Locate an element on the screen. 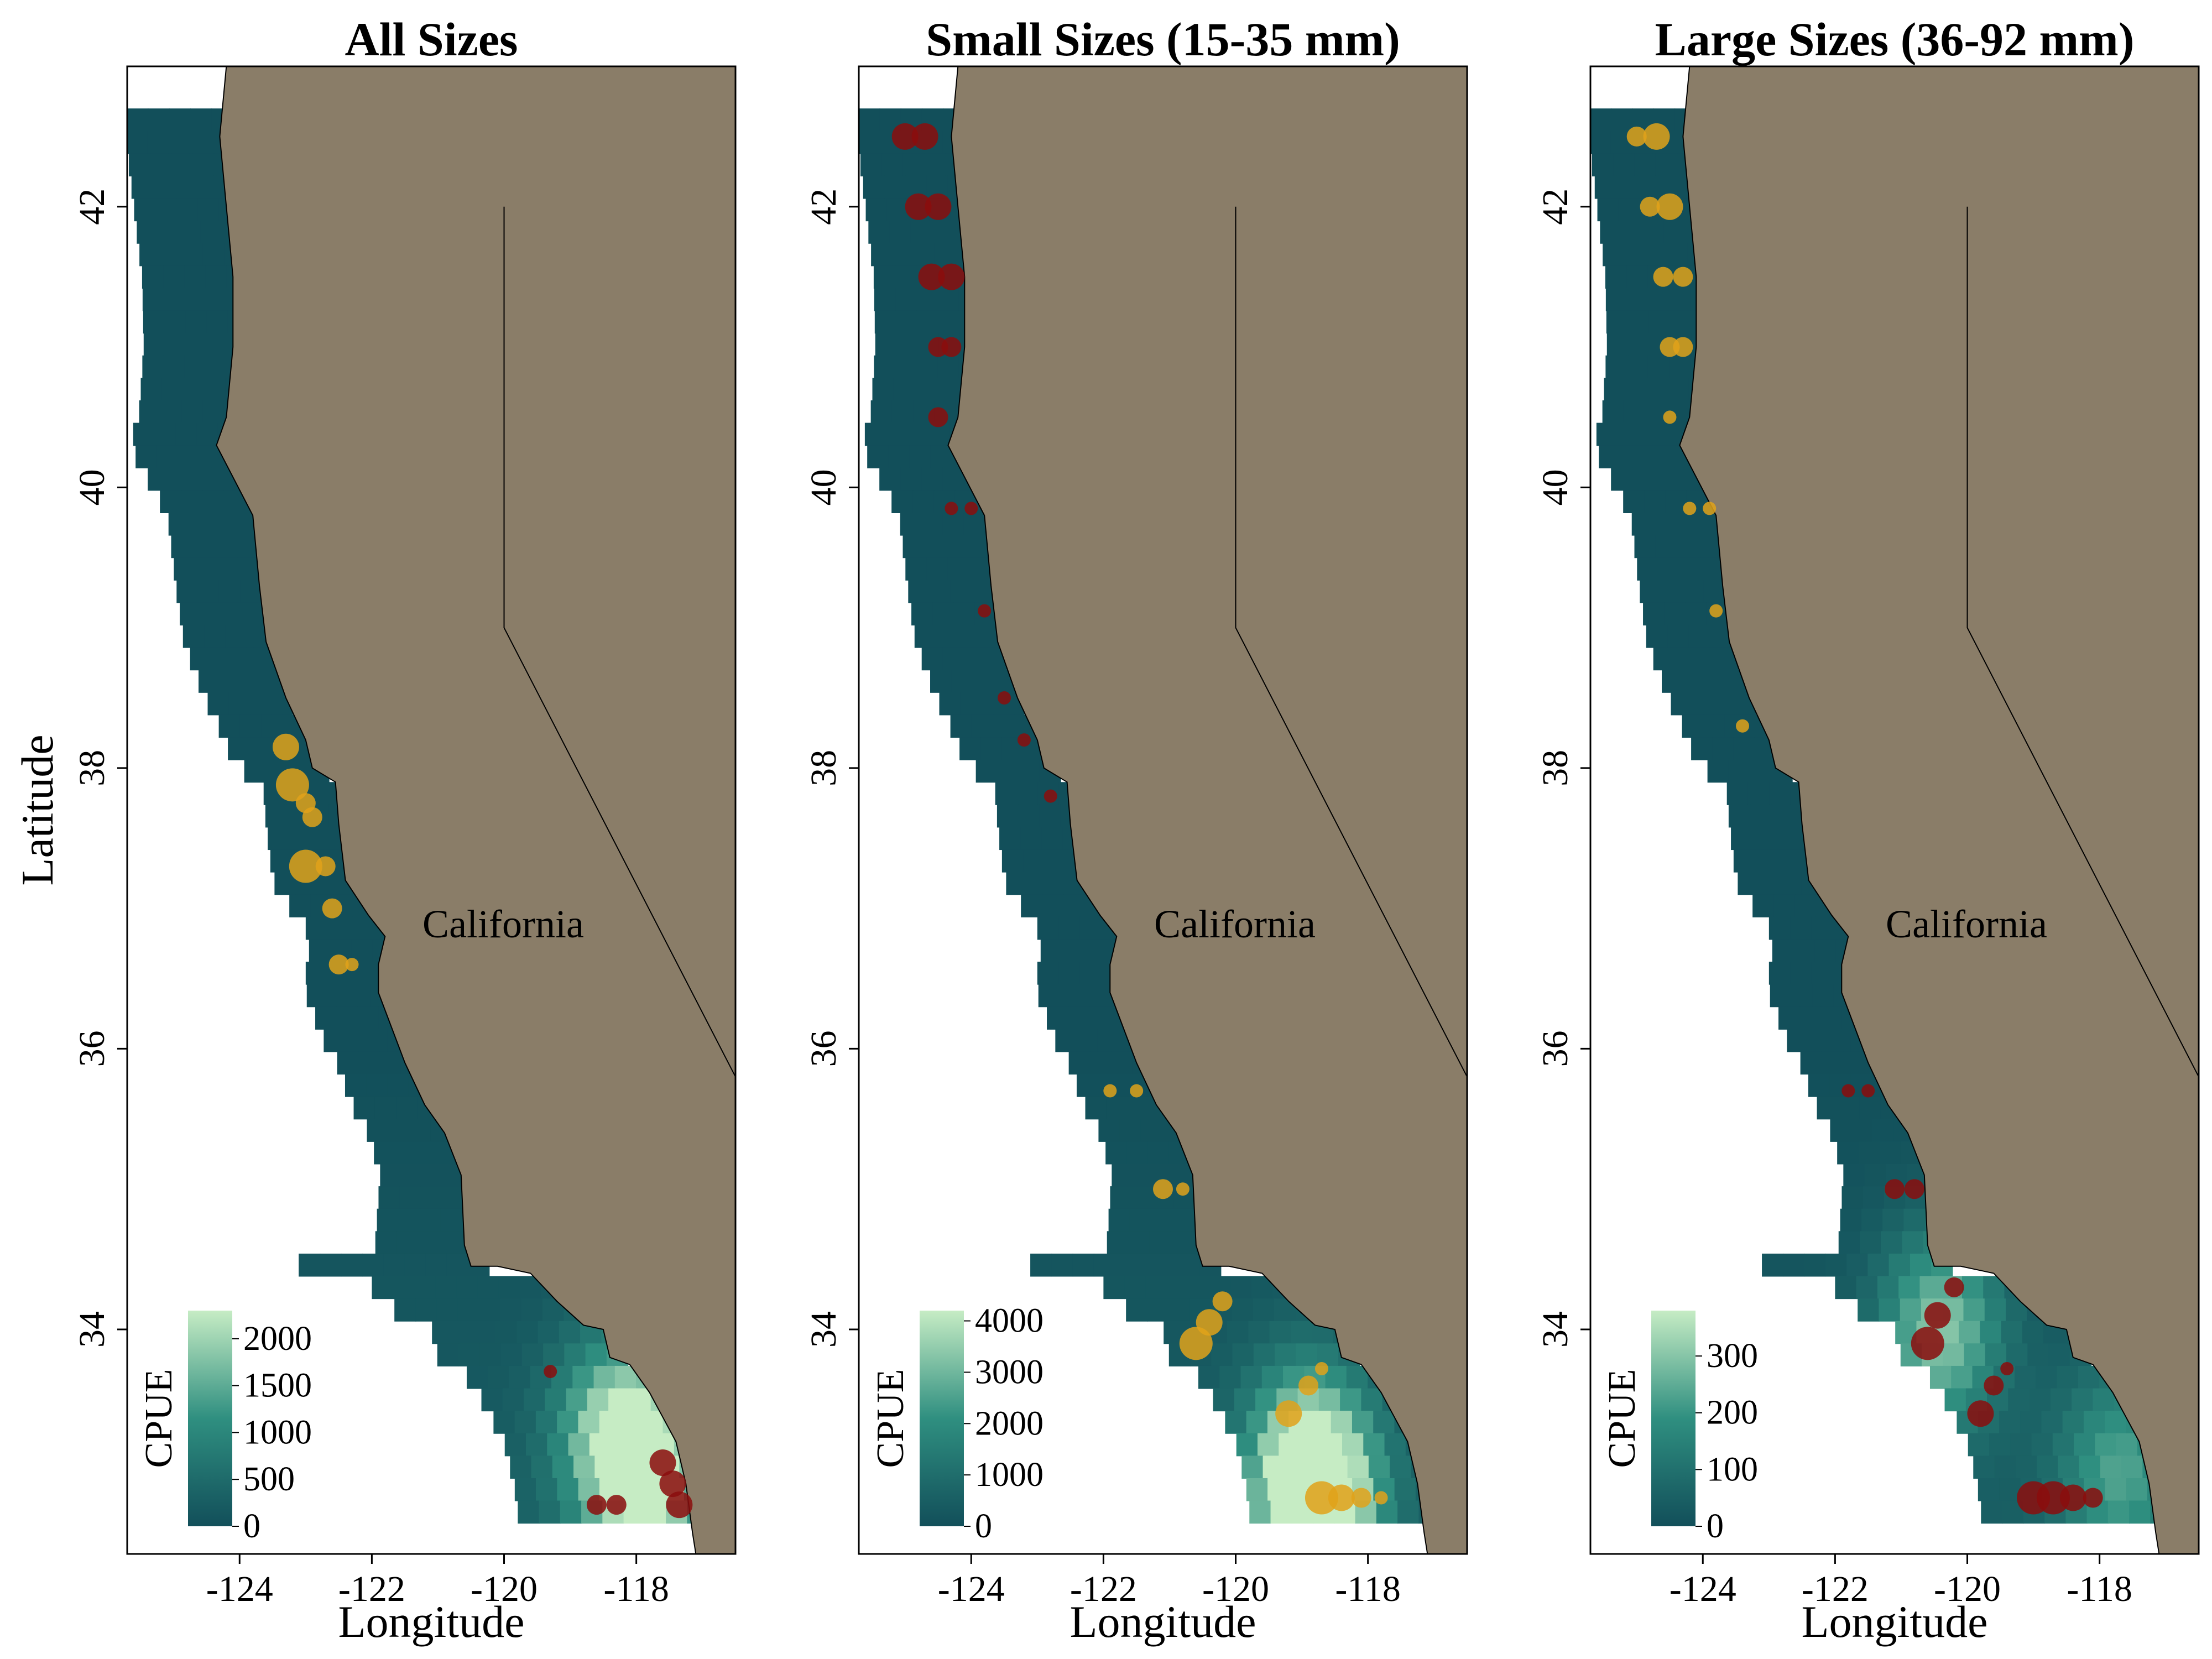 The image size is (2212, 1659). colorbar-tick-label: 3000 is located at coordinates (1010, 1372).